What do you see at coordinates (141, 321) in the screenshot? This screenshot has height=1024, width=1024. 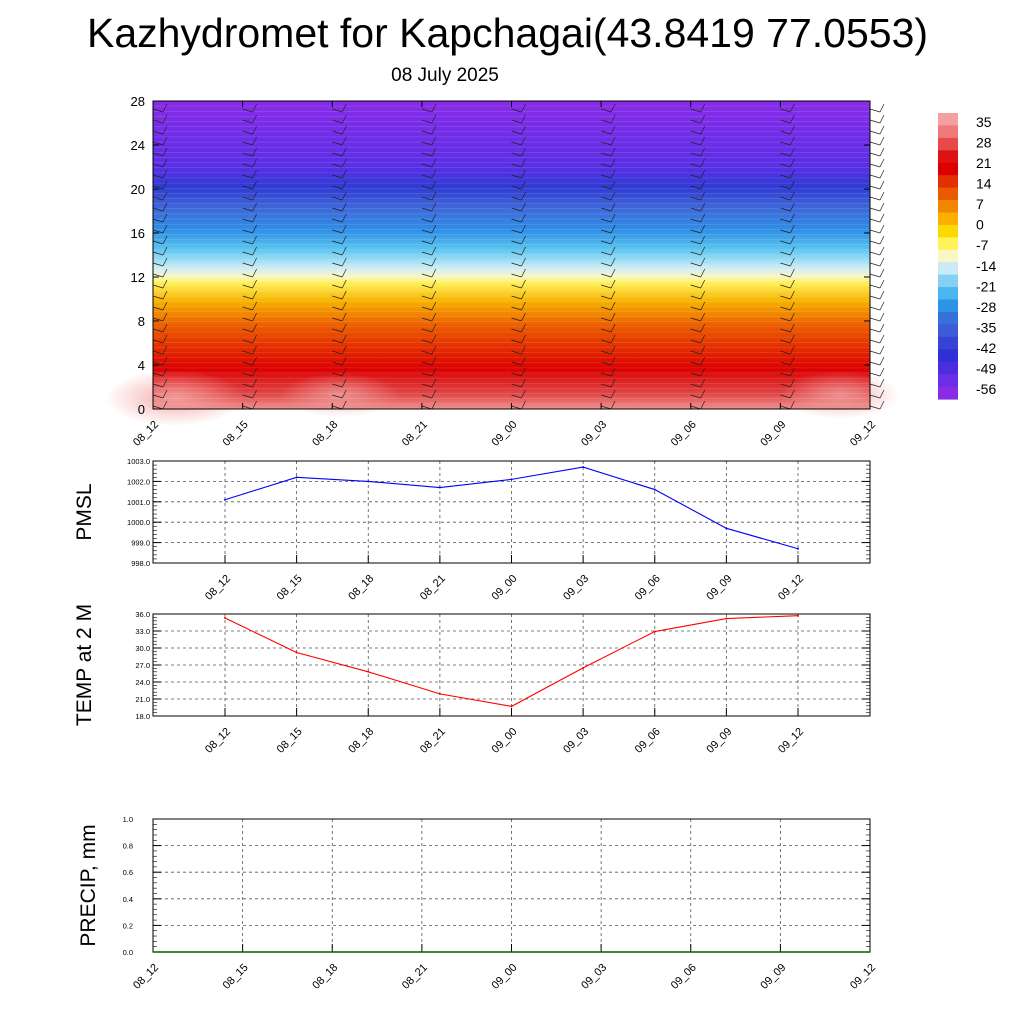 I see `y-tick-label: 8` at bounding box center [141, 321].